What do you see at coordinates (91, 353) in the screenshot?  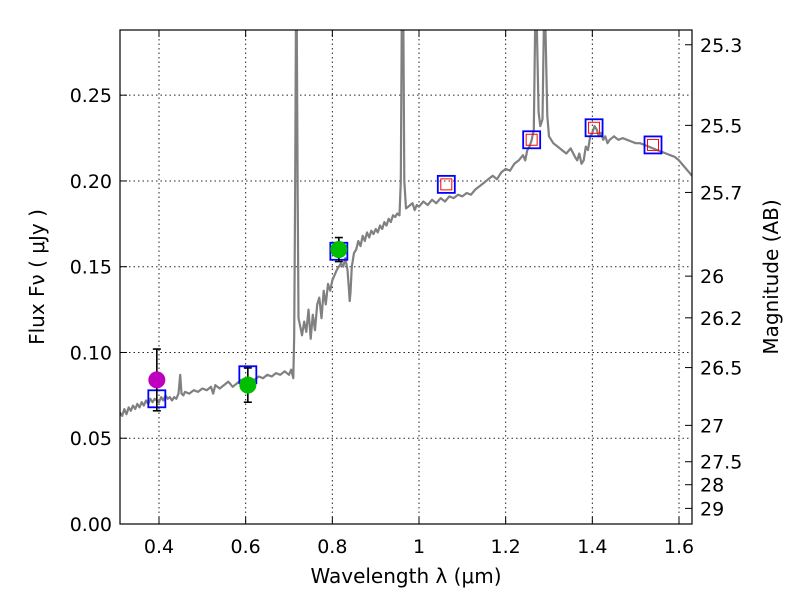 I see `y-tick-label: 0.10` at bounding box center [91, 353].